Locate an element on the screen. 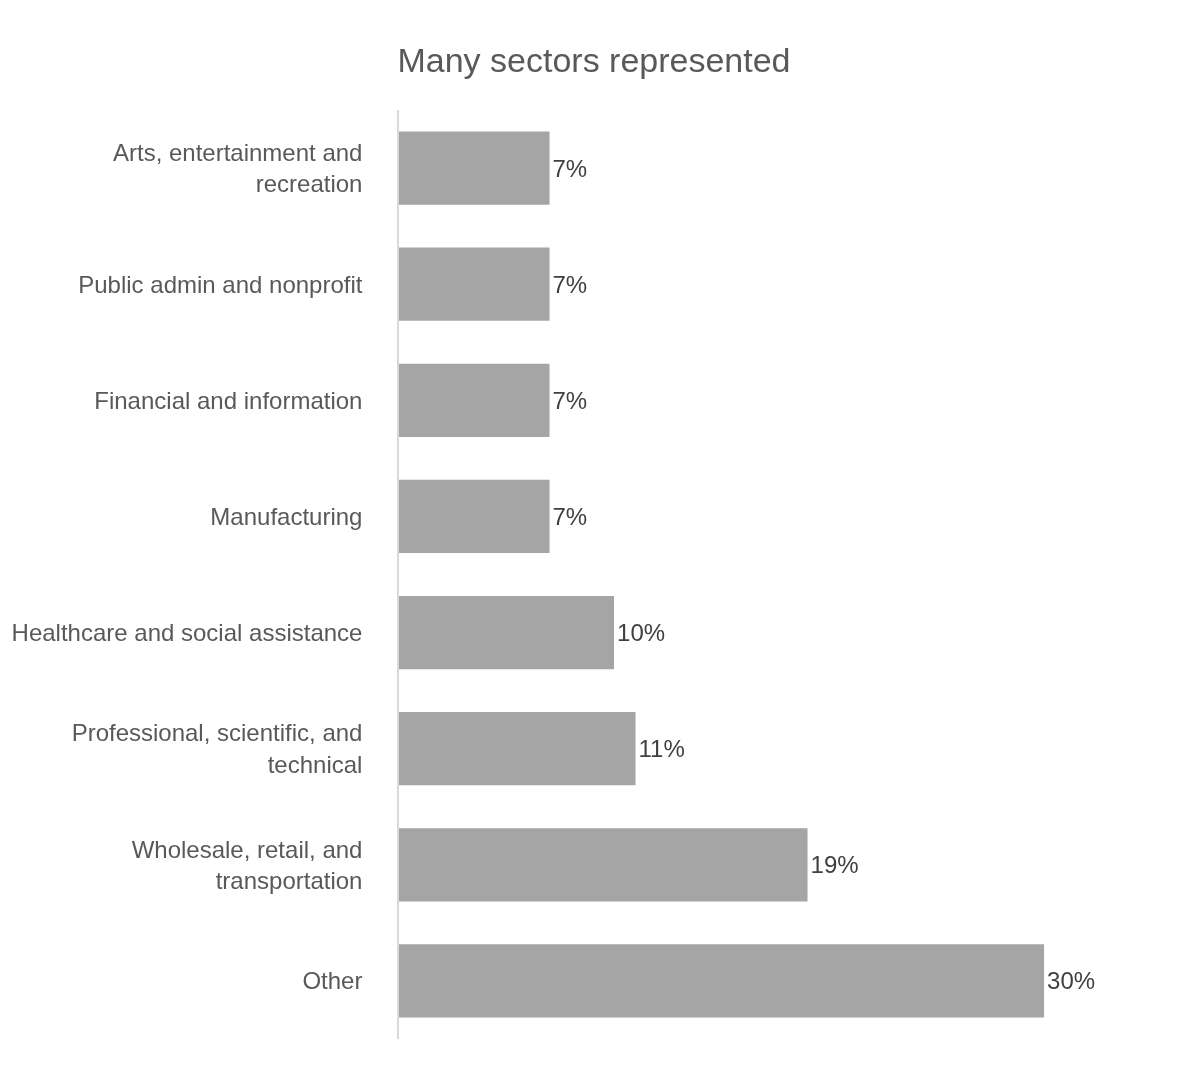  y-tick-label: Healthcare and social assistance is located at coordinates (187, 632).